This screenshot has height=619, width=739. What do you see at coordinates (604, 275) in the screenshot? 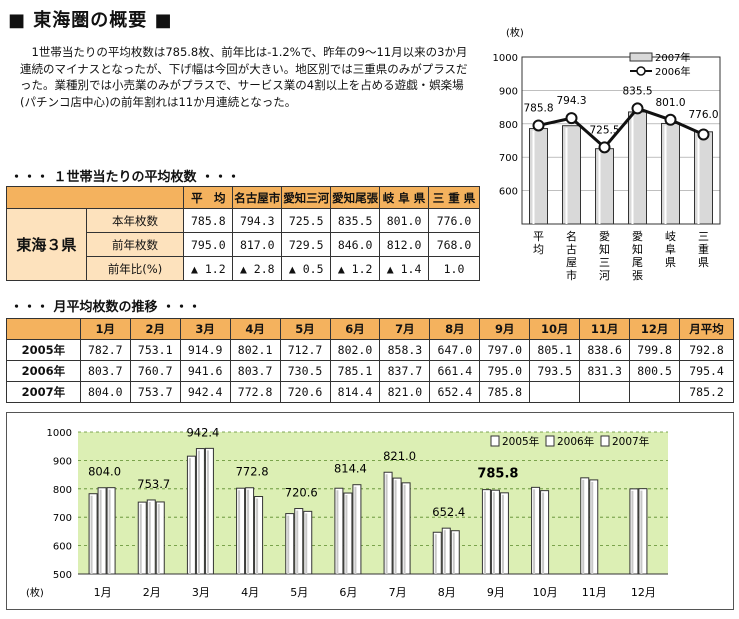
I see `x-tick-label: 河` at bounding box center [604, 275].